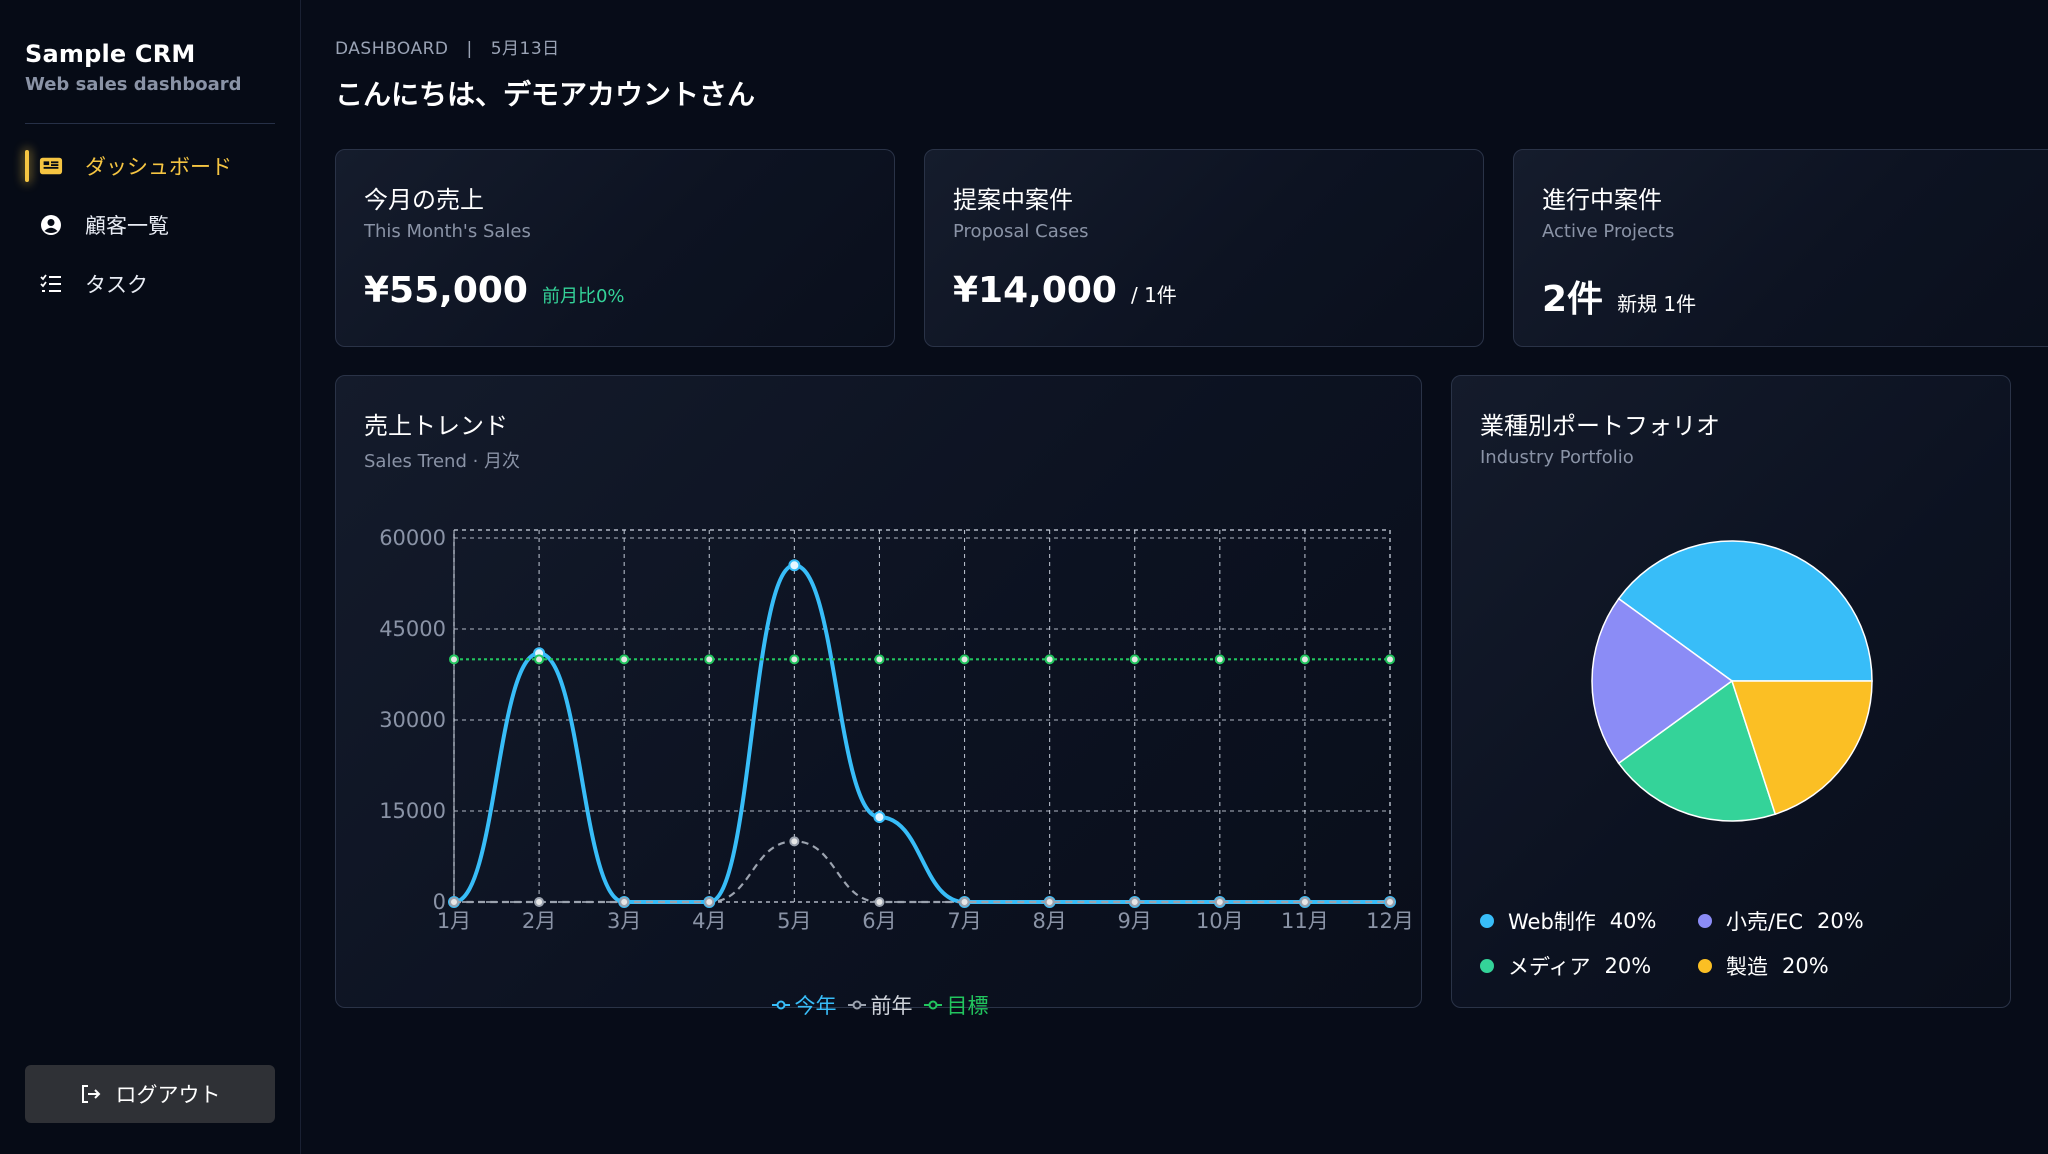 Image resolution: width=2048 pixels, height=1154 pixels. What do you see at coordinates (583, 296) in the screenshot?
I see `card-change-badge: 前月比0%` at bounding box center [583, 296].